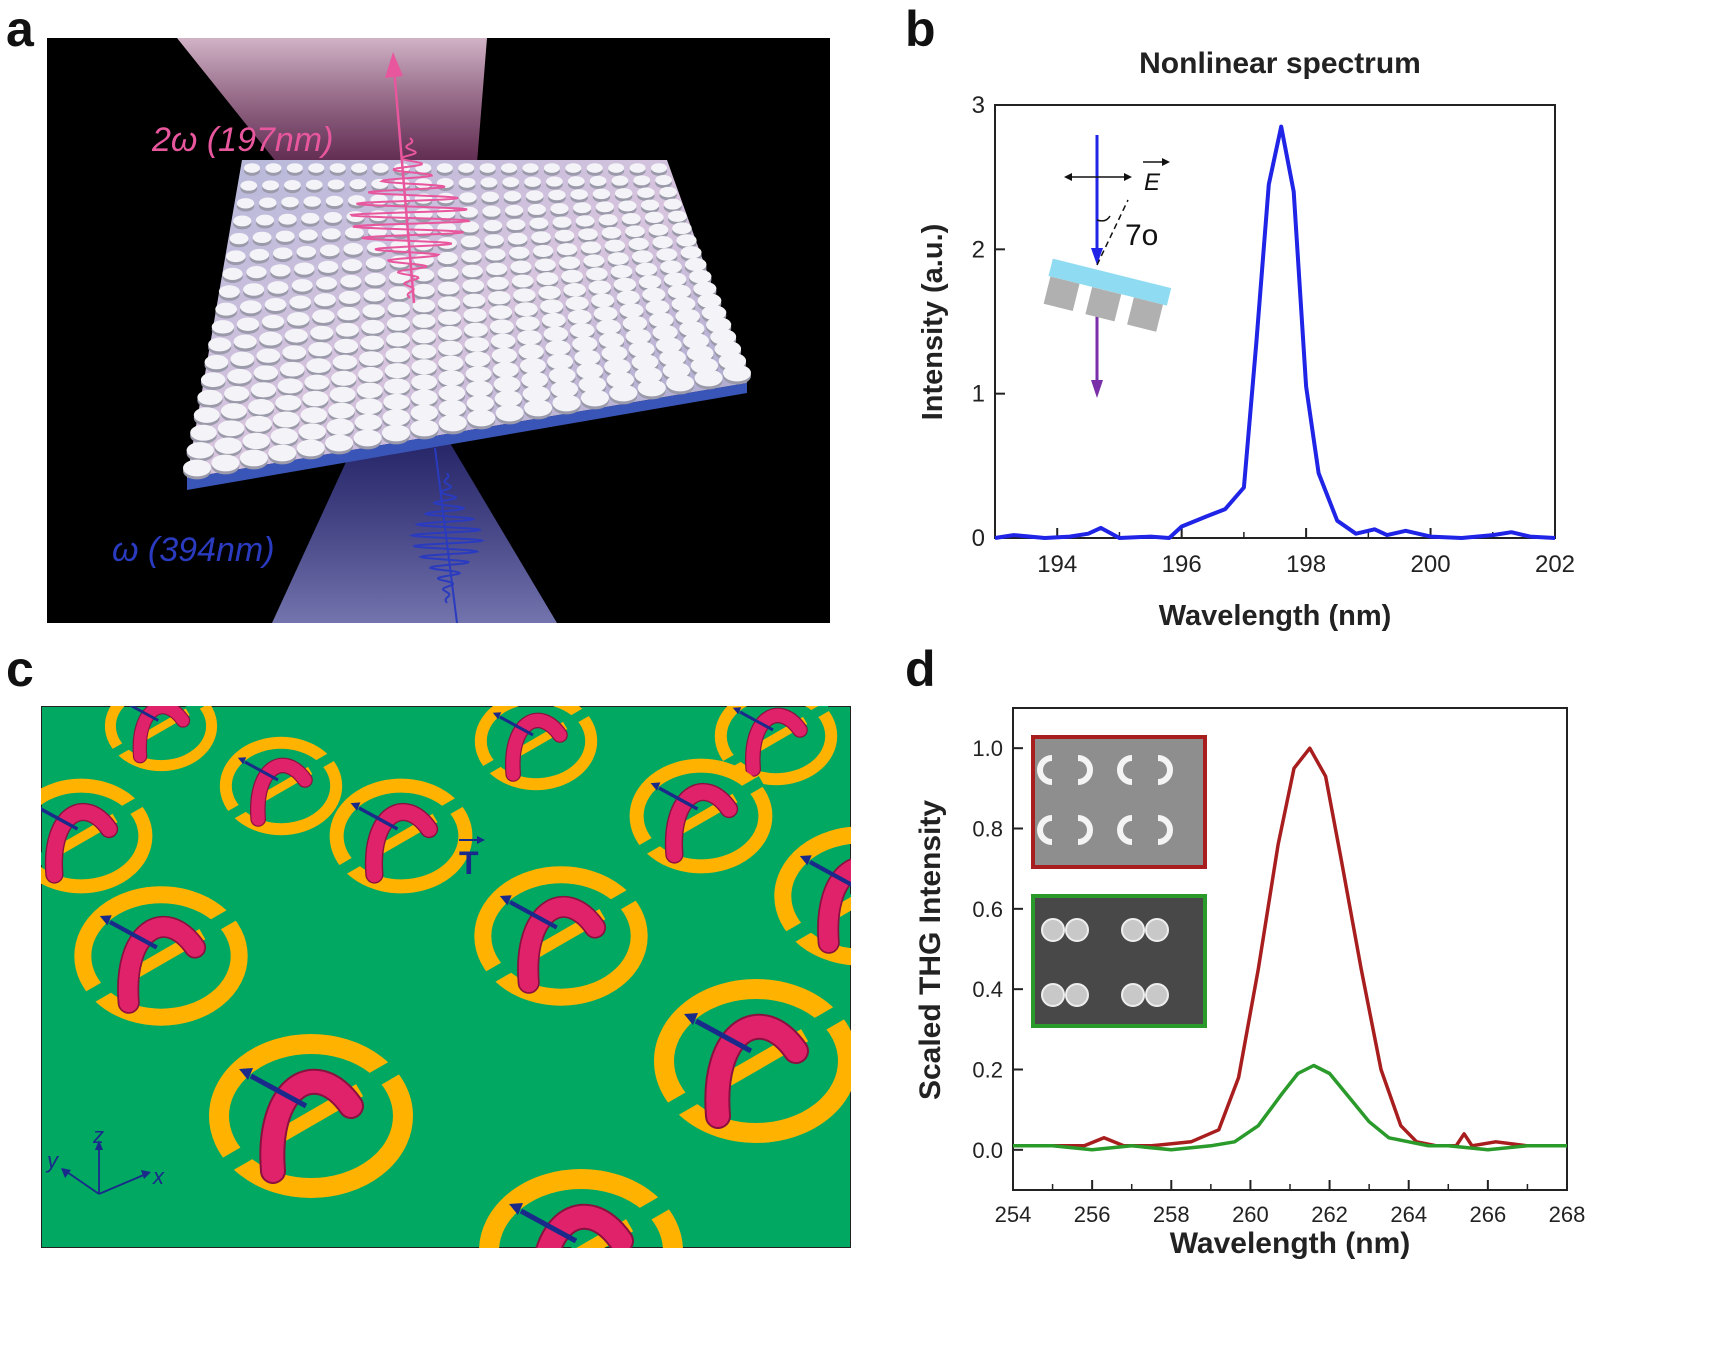  Describe the element at coordinates (105, 1159) in the screenshot. I see `axis-triad: z y x` at that location.